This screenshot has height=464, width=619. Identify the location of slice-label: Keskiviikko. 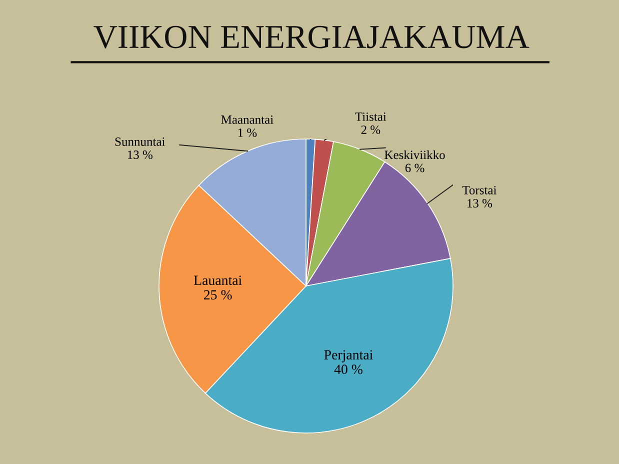
(414, 155).